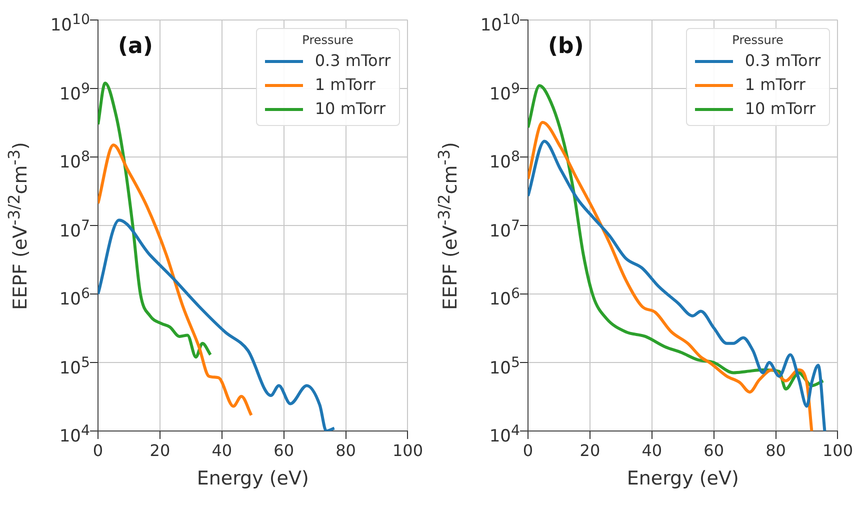  Describe the element at coordinates (566, 46) in the screenshot. I see `annotation: (b)` at that location.